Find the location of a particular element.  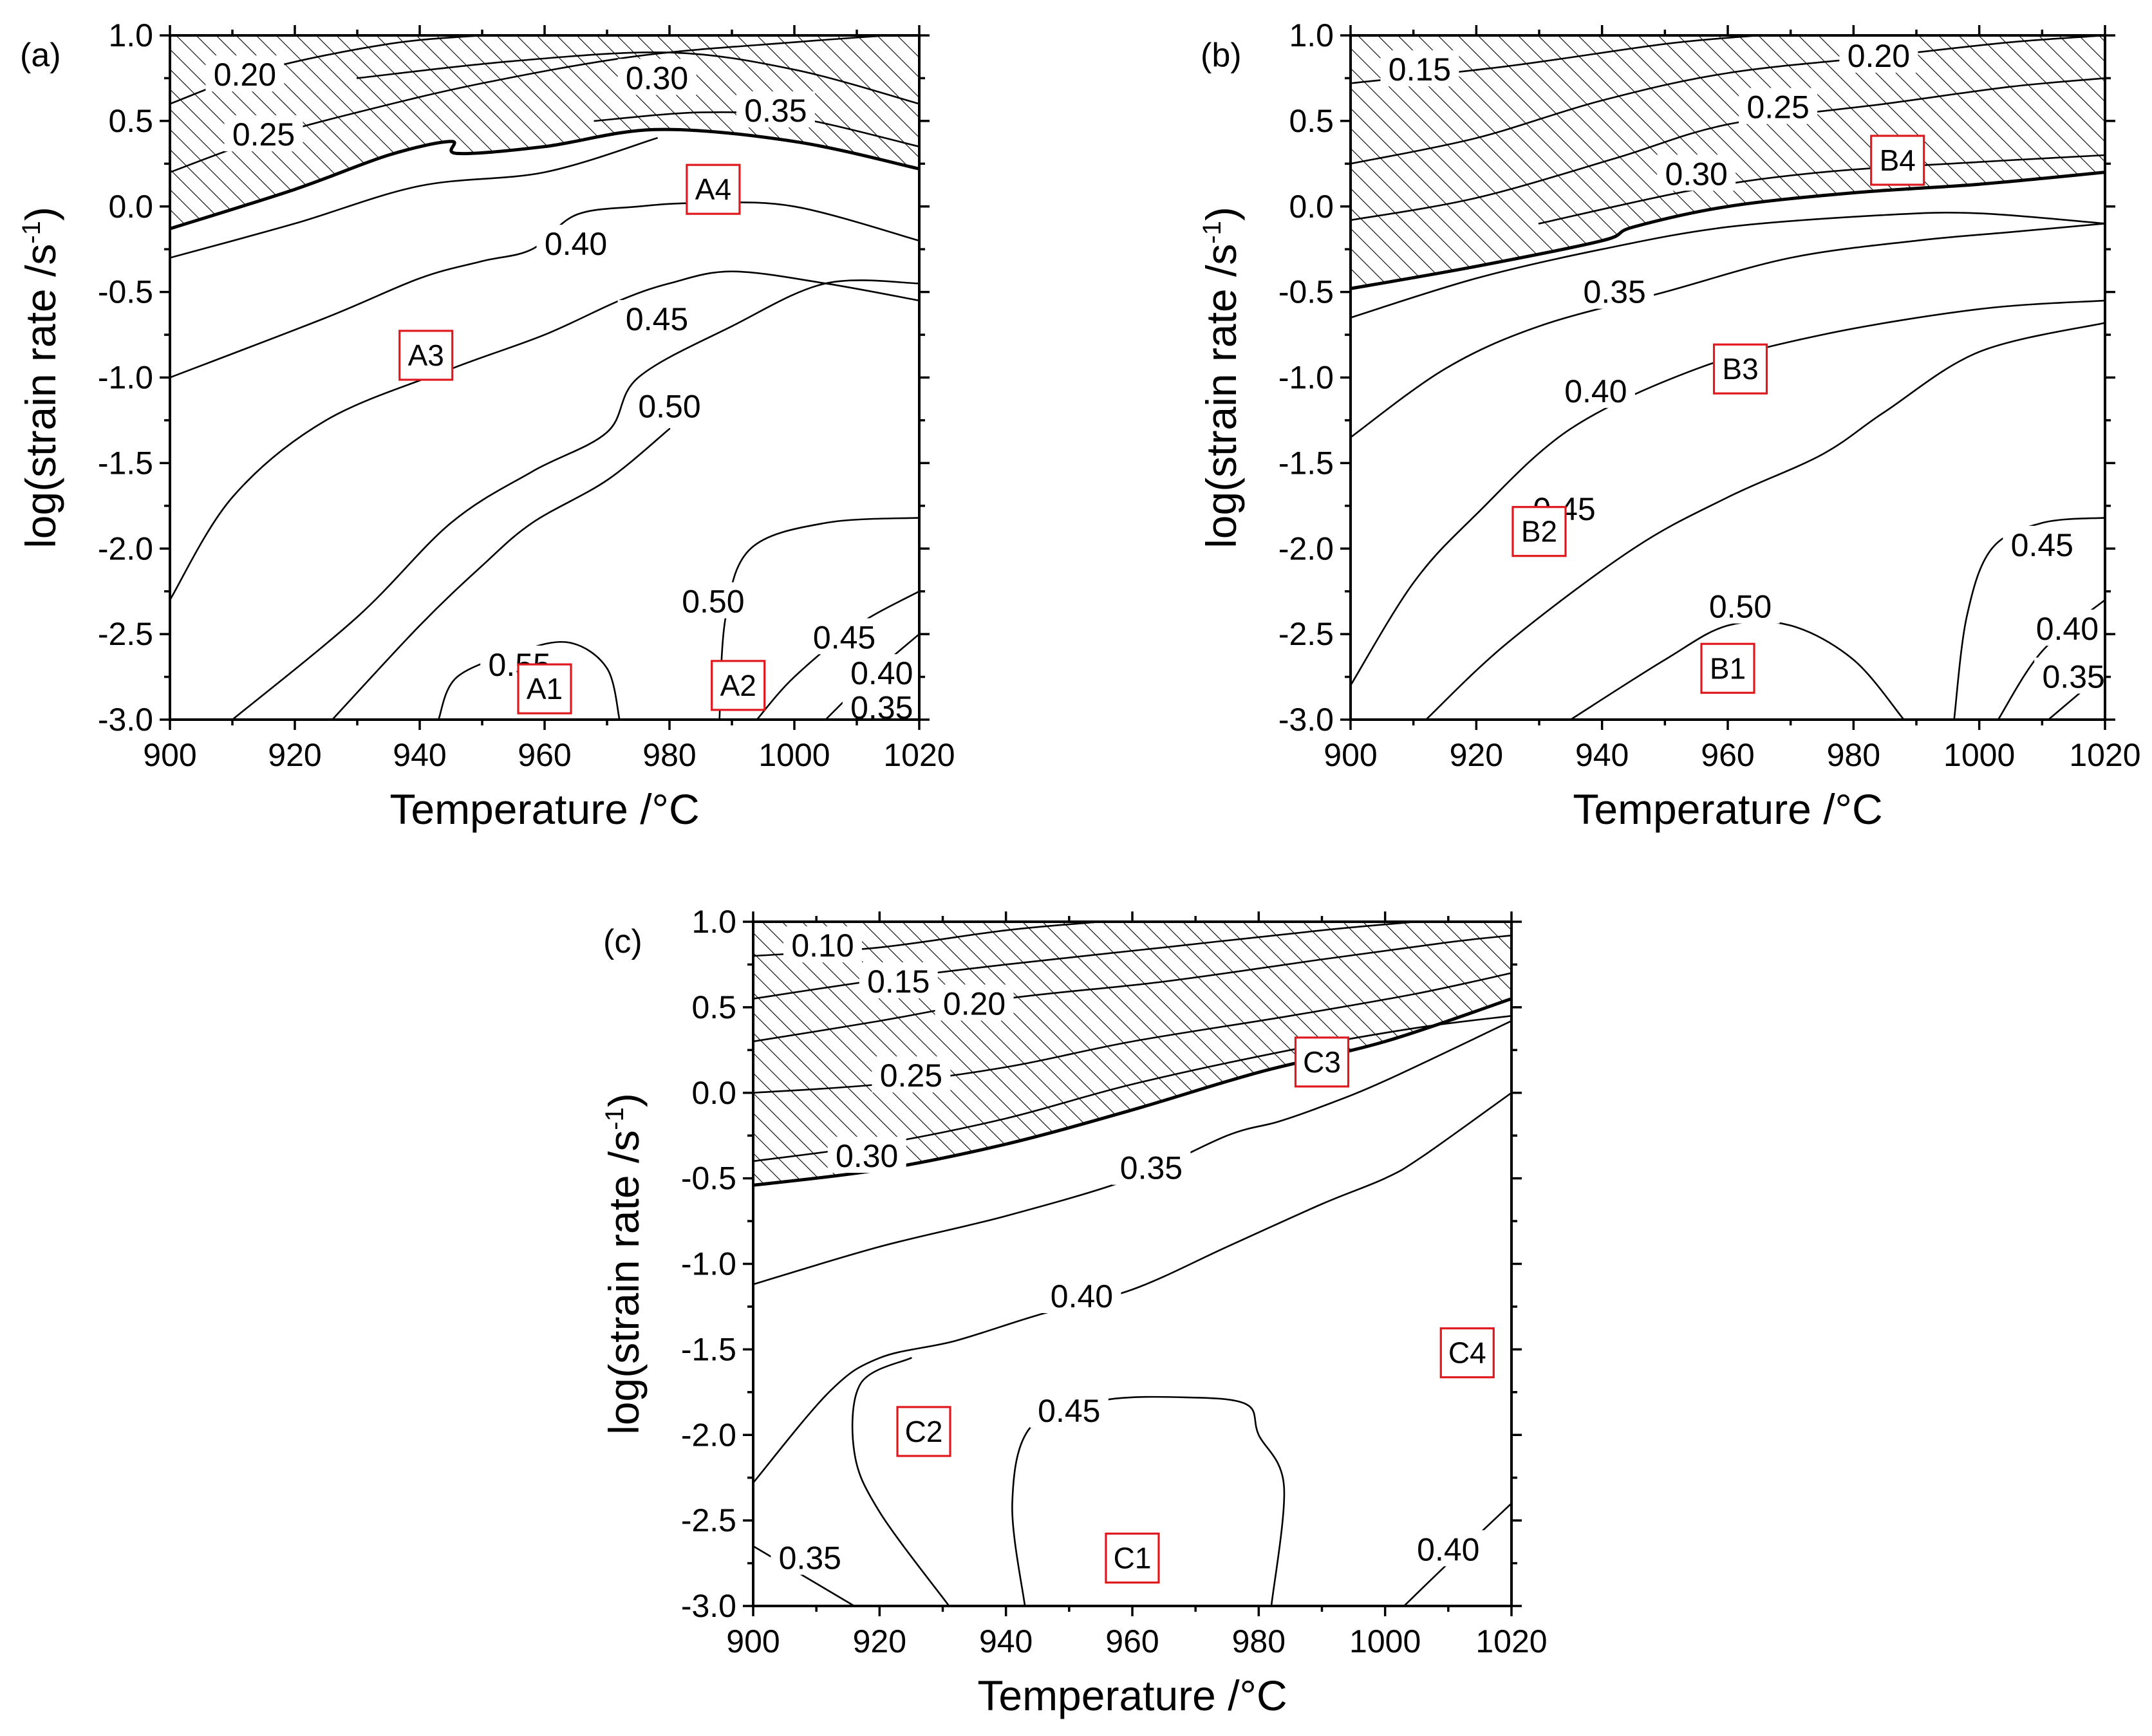

panel-letter: (a) is located at coordinates (40, 55).